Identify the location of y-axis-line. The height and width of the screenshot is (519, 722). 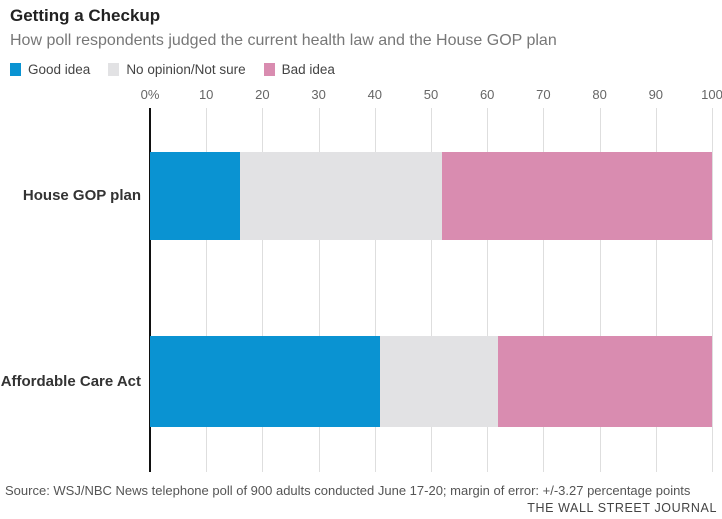
(150, 290).